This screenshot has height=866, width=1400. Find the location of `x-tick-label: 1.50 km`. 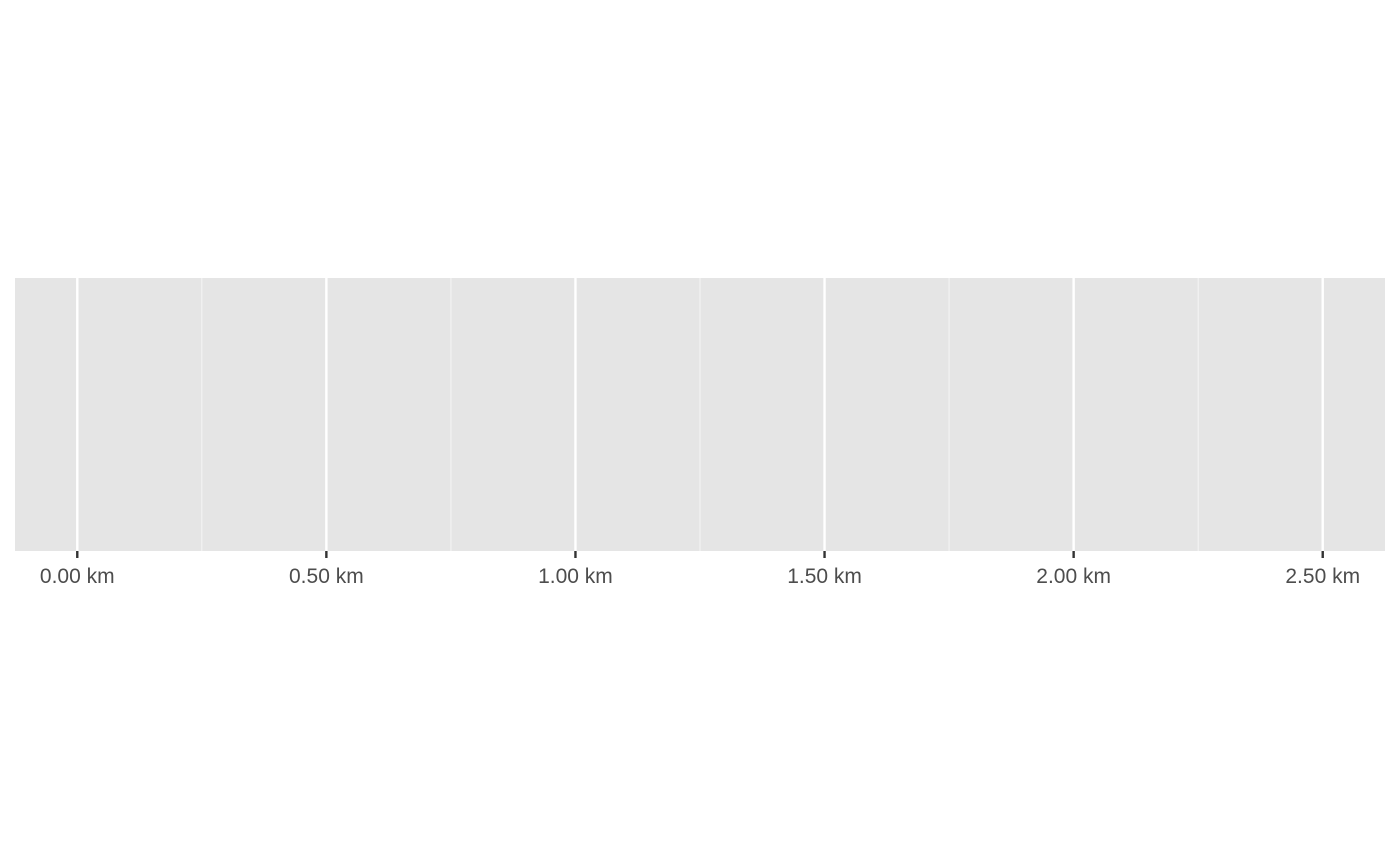

x-tick-label: 1.50 km is located at coordinates (824, 576).